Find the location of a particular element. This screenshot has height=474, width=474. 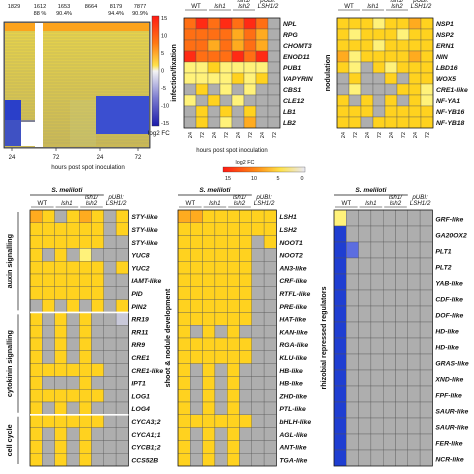

overview-colorbar is located at coordinates (155, 71).